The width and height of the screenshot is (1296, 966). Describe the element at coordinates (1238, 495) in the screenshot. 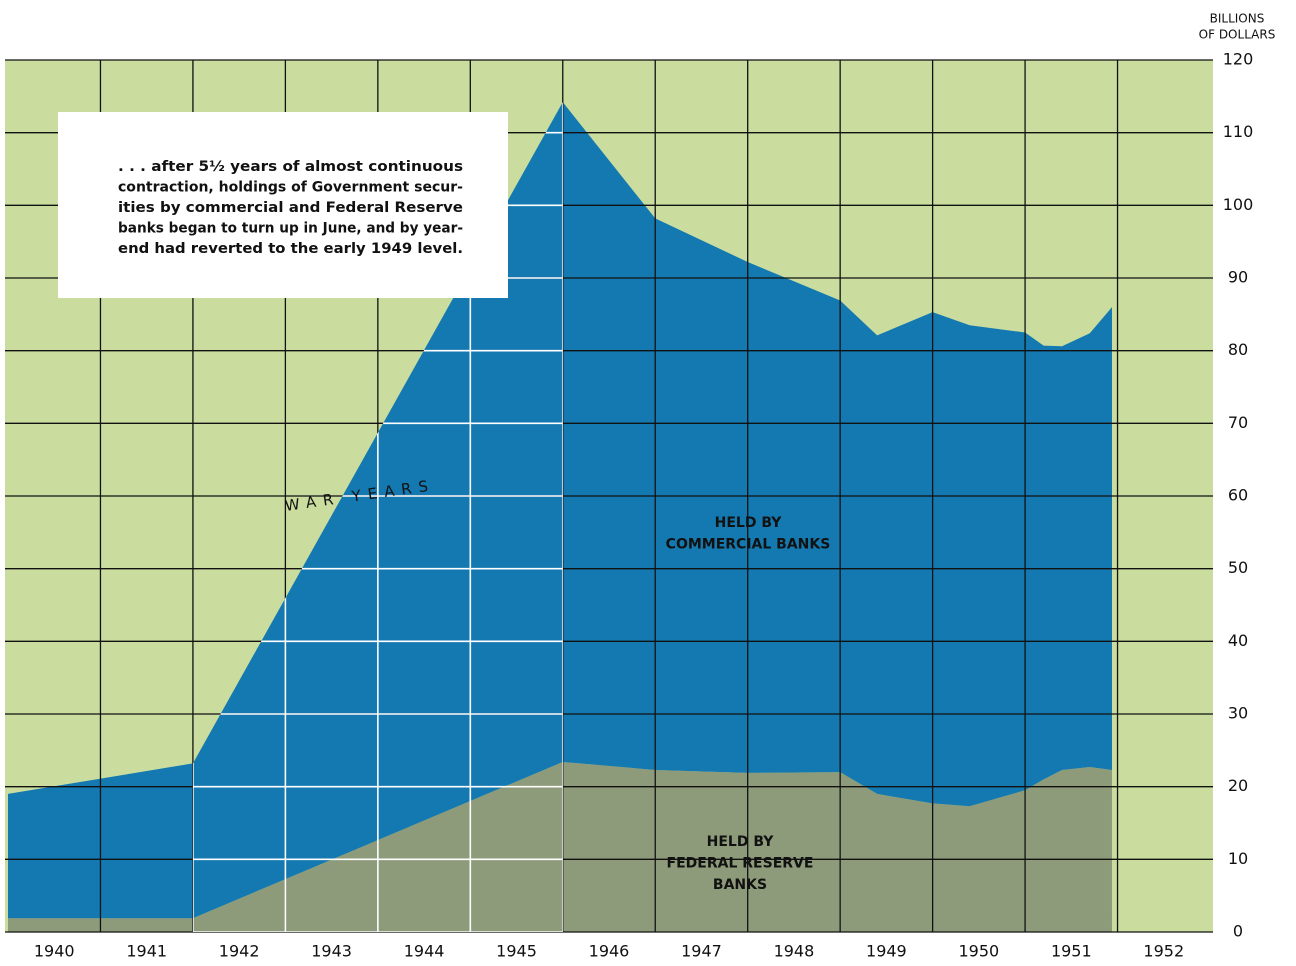

I see `y-tick-label: 60` at that location.